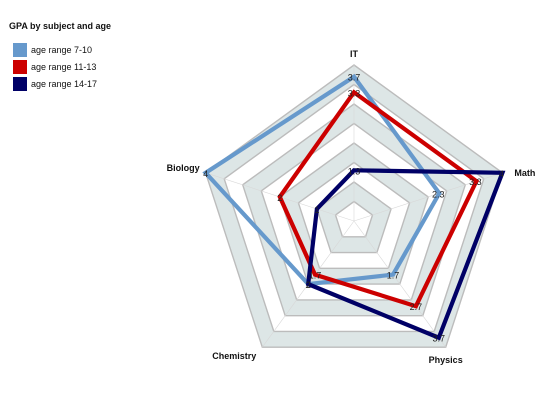 The image size is (549, 400). Describe the element at coordinates (501, 174) in the screenshot. I see `value-label-s2-math: 4` at that location.